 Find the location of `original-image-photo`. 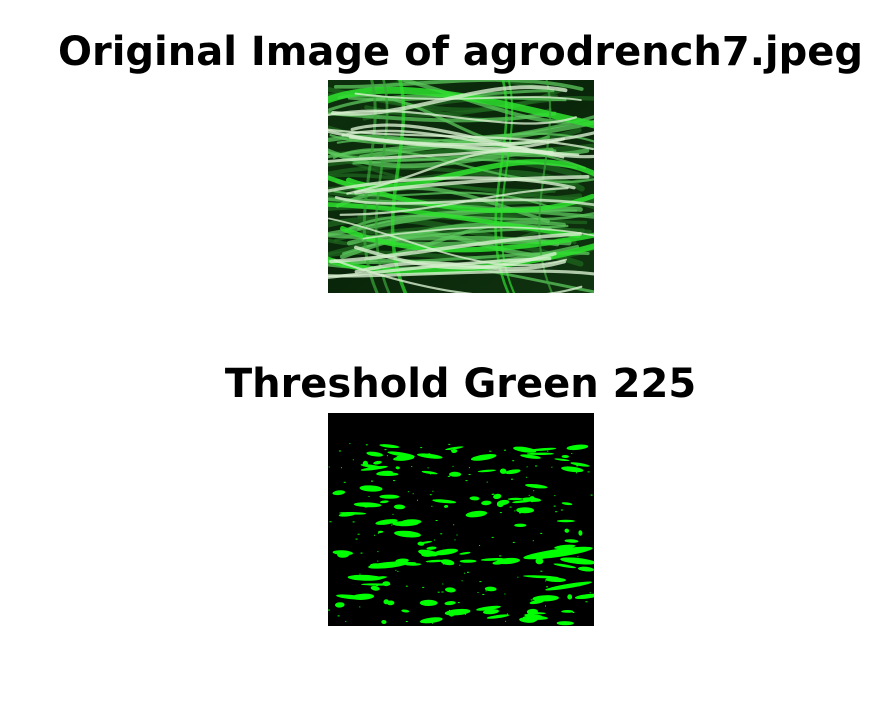

original-image-photo is located at coordinates (461, 186).